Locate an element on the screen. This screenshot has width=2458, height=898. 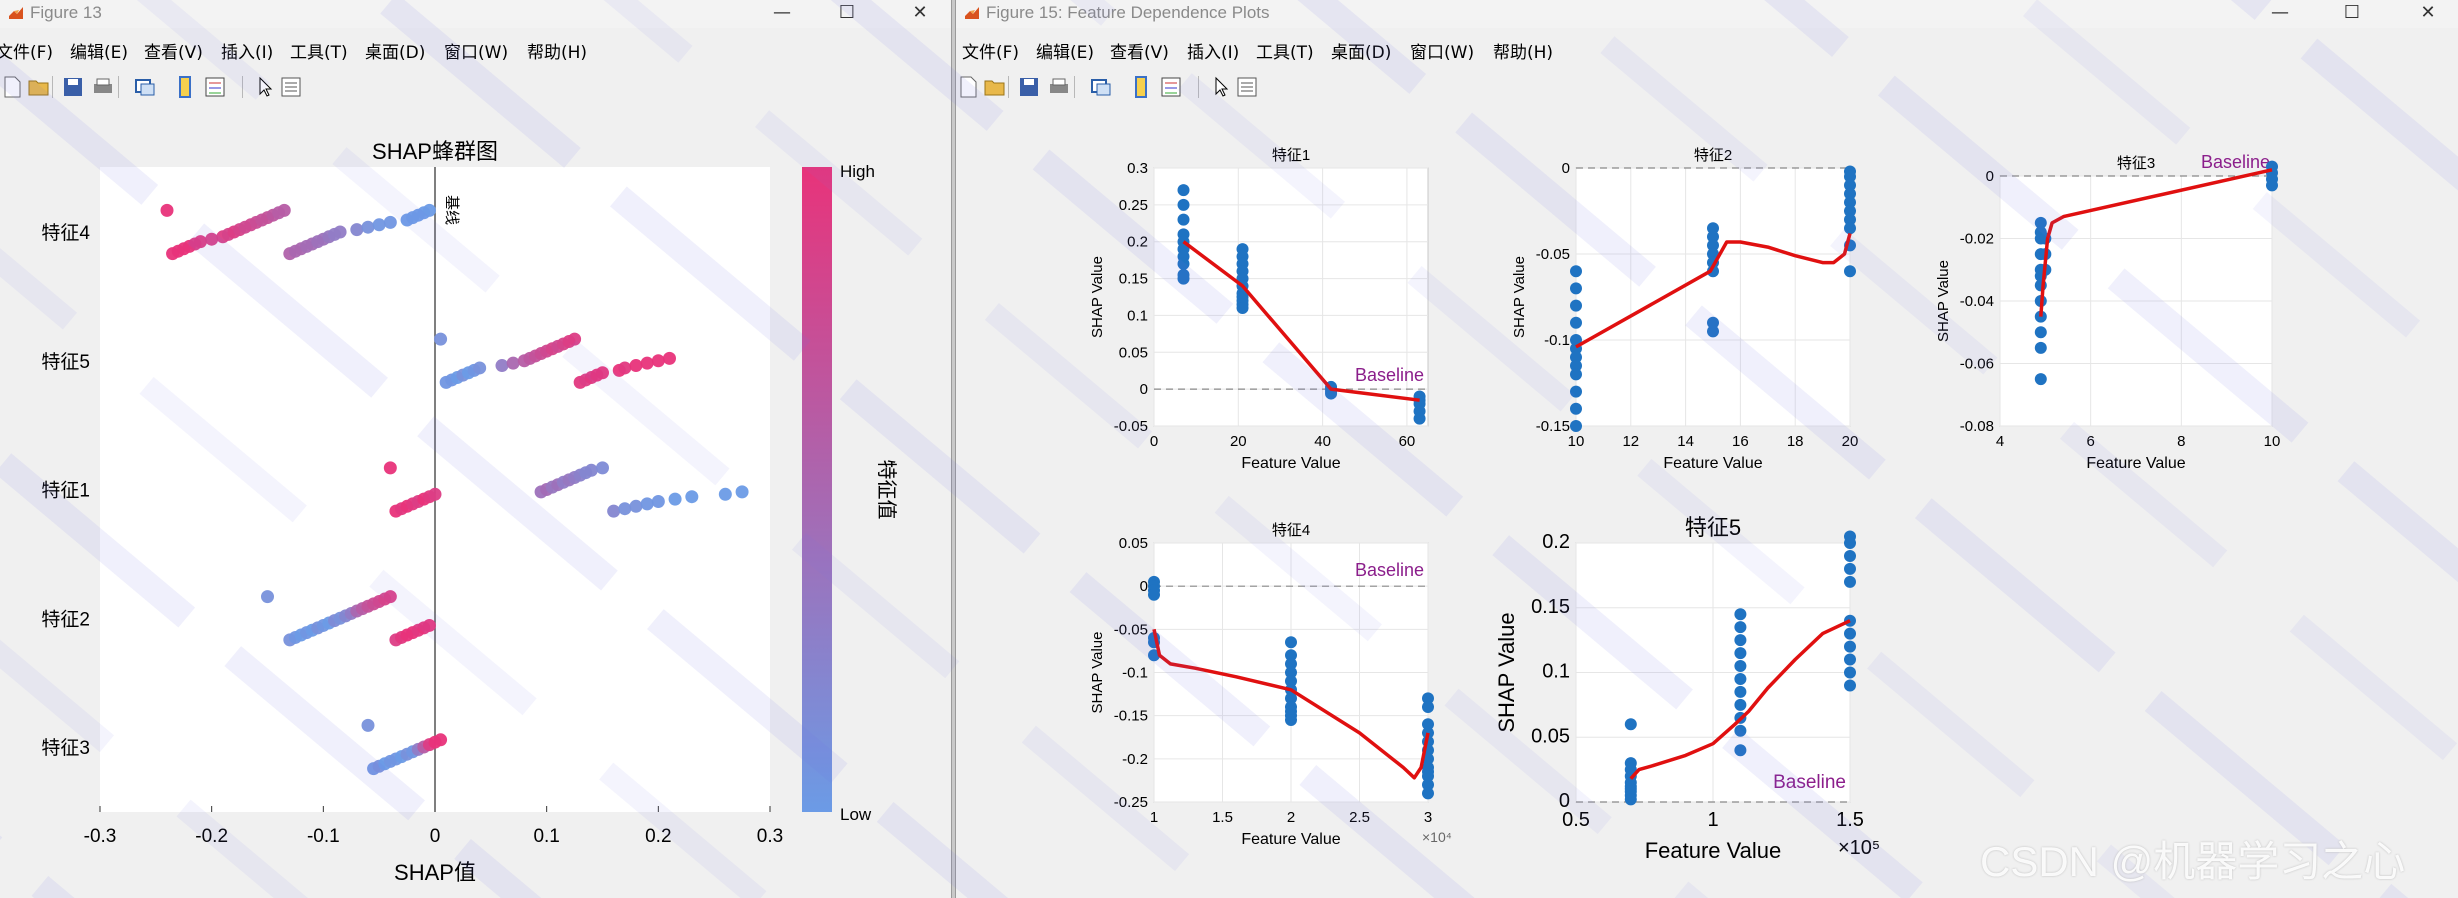
x-tick-label: 10 is located at coordinates (1576, 441).